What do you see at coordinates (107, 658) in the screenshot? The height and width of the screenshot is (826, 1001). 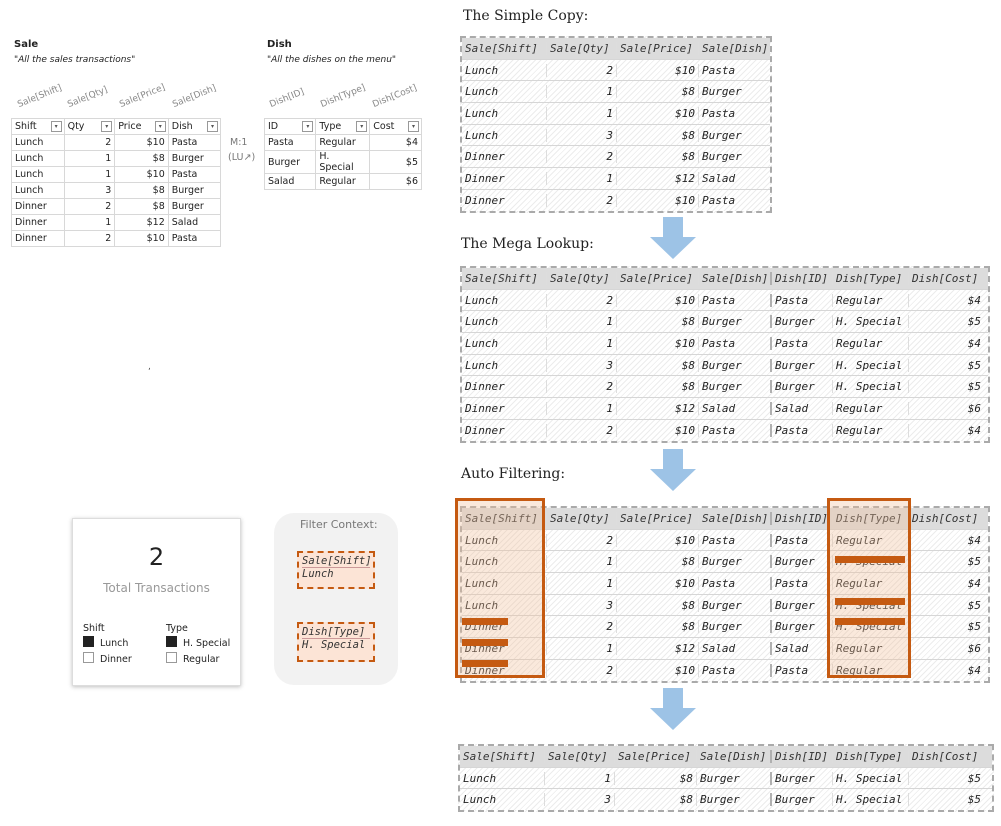 I see `slicer-option: Dinner` at bounding box center [107, 658].